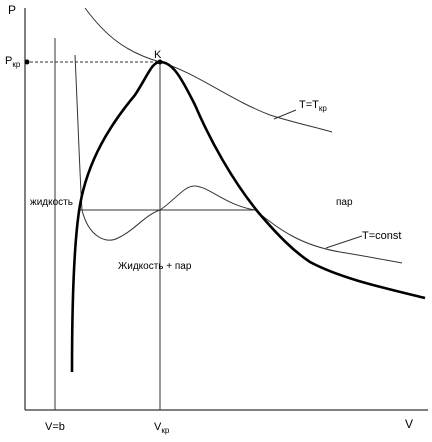  Describe the element at coordinates (381, 236) in the screenshot. I see `isotherm-label: T=const` at that location.